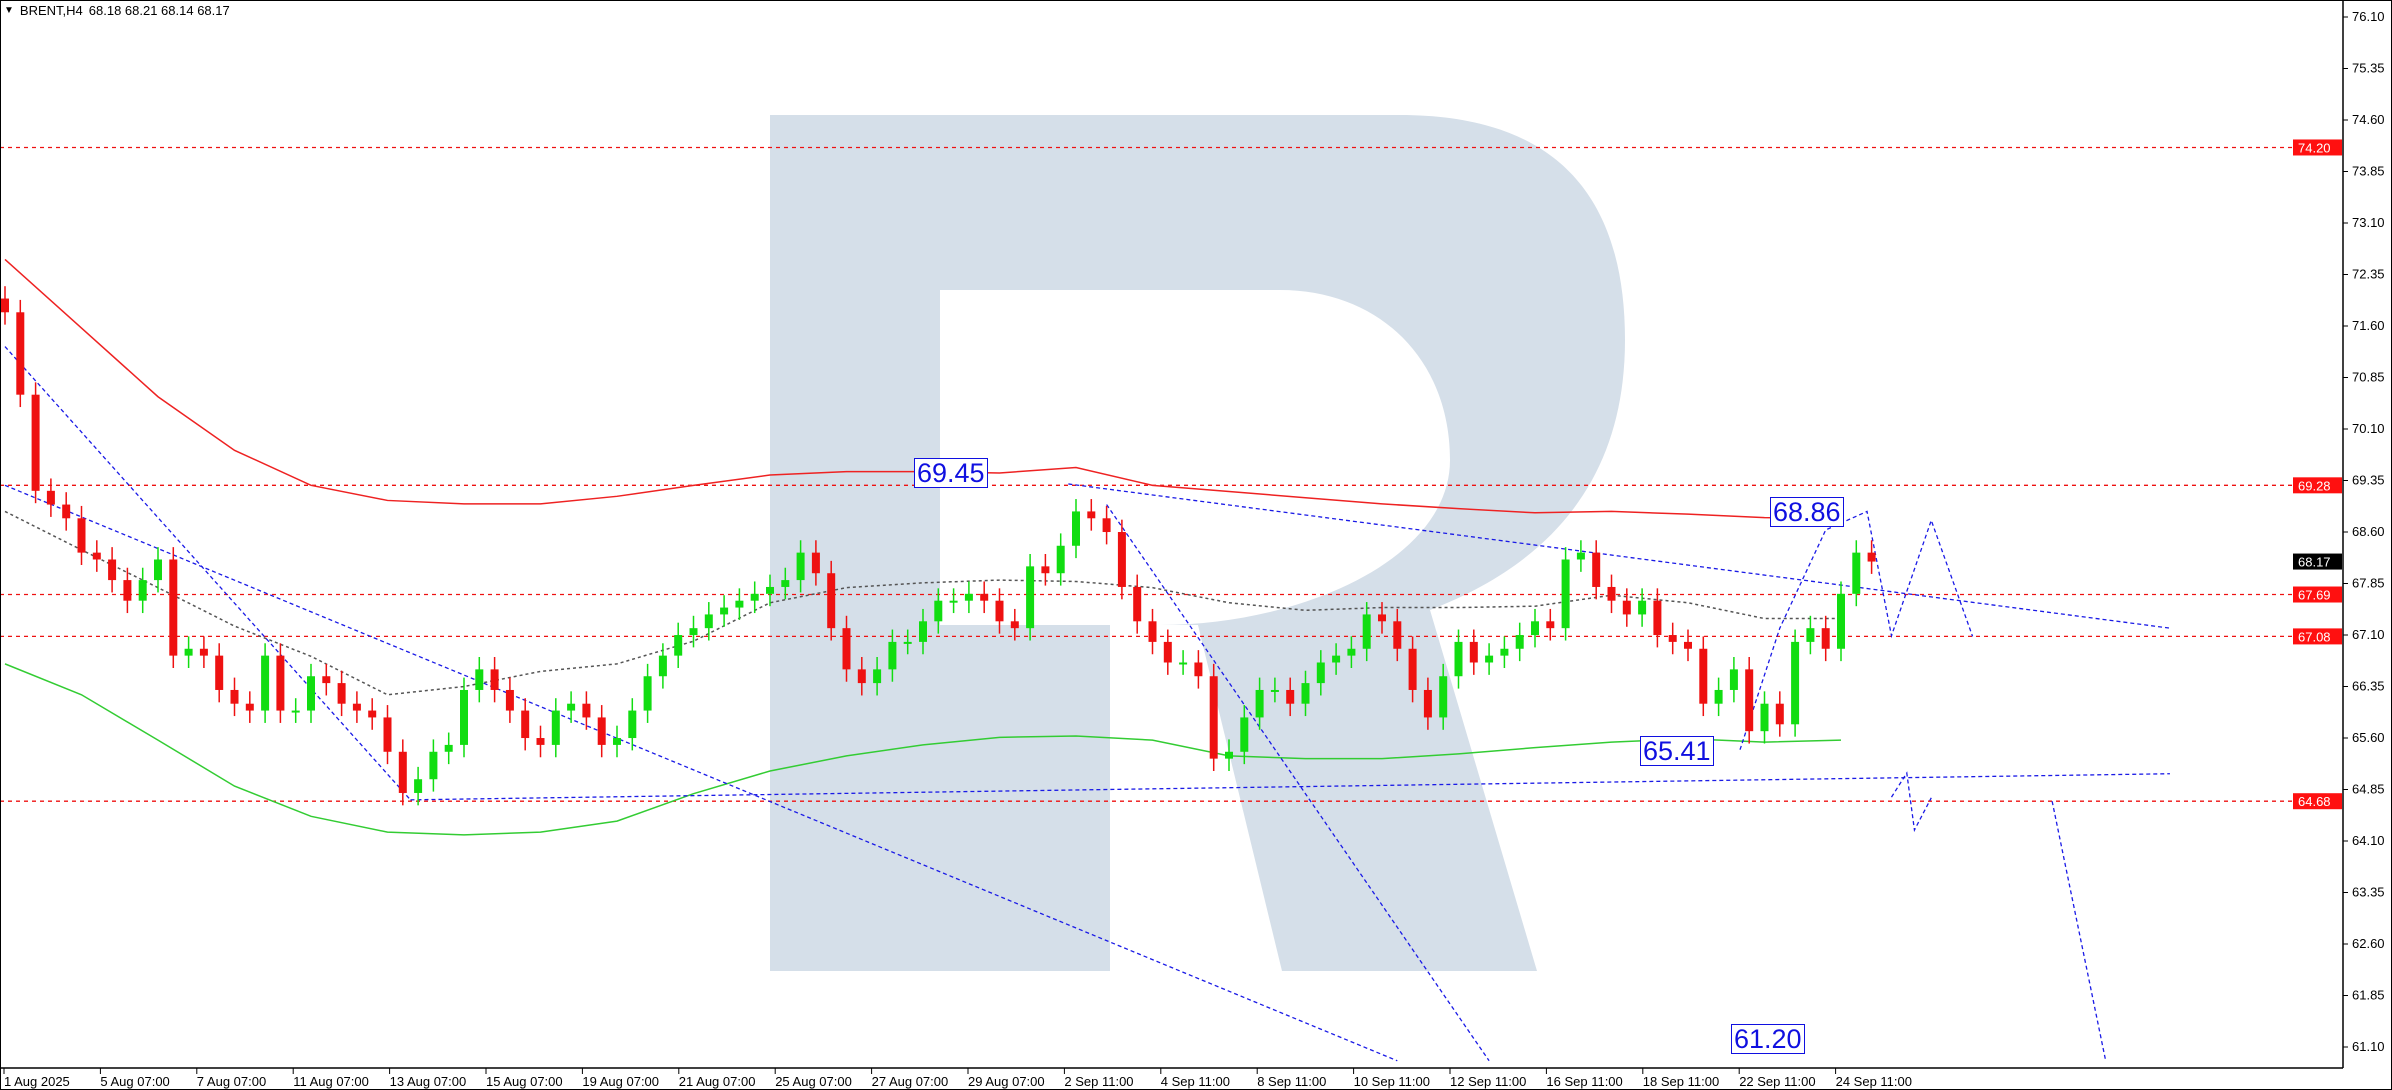 This screenshot has width=2392, height=1090. Describe the element at coordinates (331, 1081) in the screenshot. I see `x-tick-label: 11 Aug 07:00` at that location.